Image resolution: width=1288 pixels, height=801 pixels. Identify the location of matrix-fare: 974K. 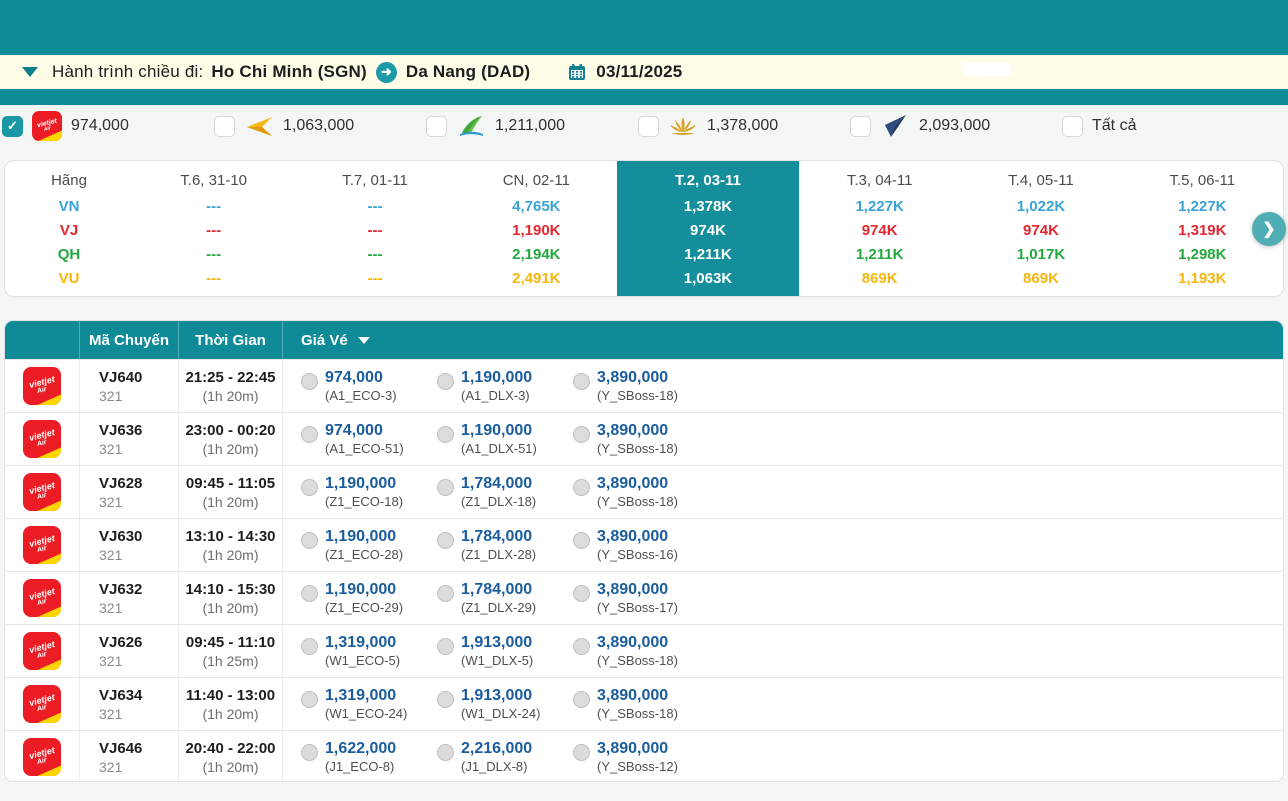
(1041, 230).